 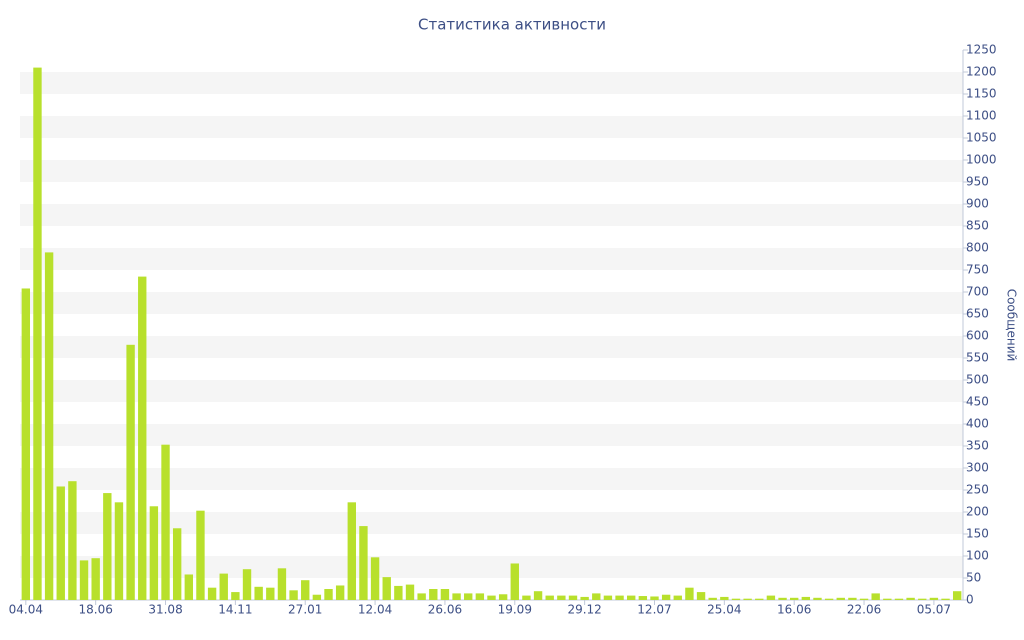 What do you see at coordinates (584, 610) in the screenshot?
I see `x-tick-label: 29.12` at bounding box center [584, 610].